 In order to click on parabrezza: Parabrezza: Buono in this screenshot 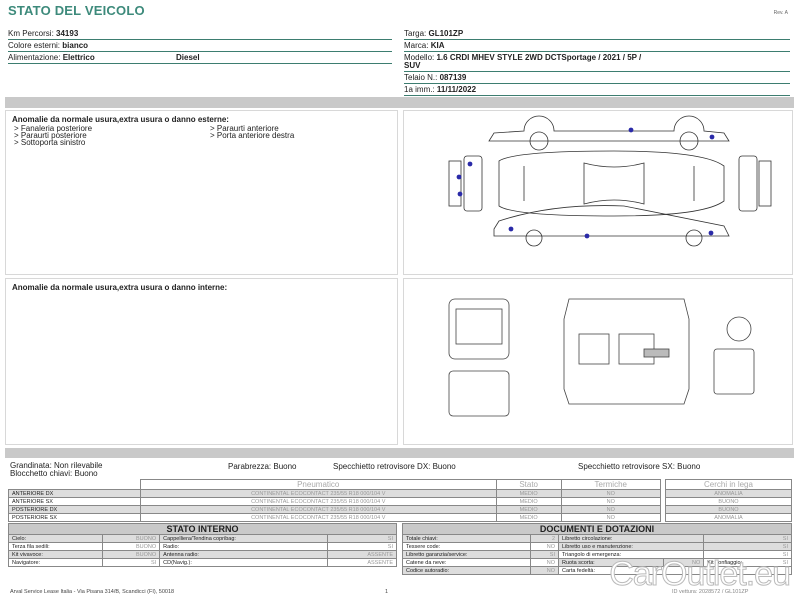, I will do `click(262, 466)`.